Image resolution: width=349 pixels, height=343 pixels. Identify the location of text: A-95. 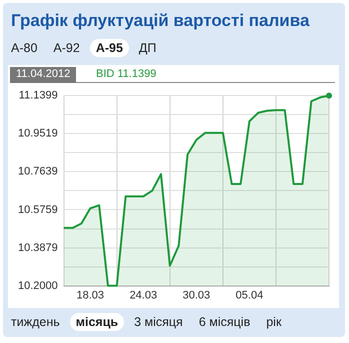
(109, 48).